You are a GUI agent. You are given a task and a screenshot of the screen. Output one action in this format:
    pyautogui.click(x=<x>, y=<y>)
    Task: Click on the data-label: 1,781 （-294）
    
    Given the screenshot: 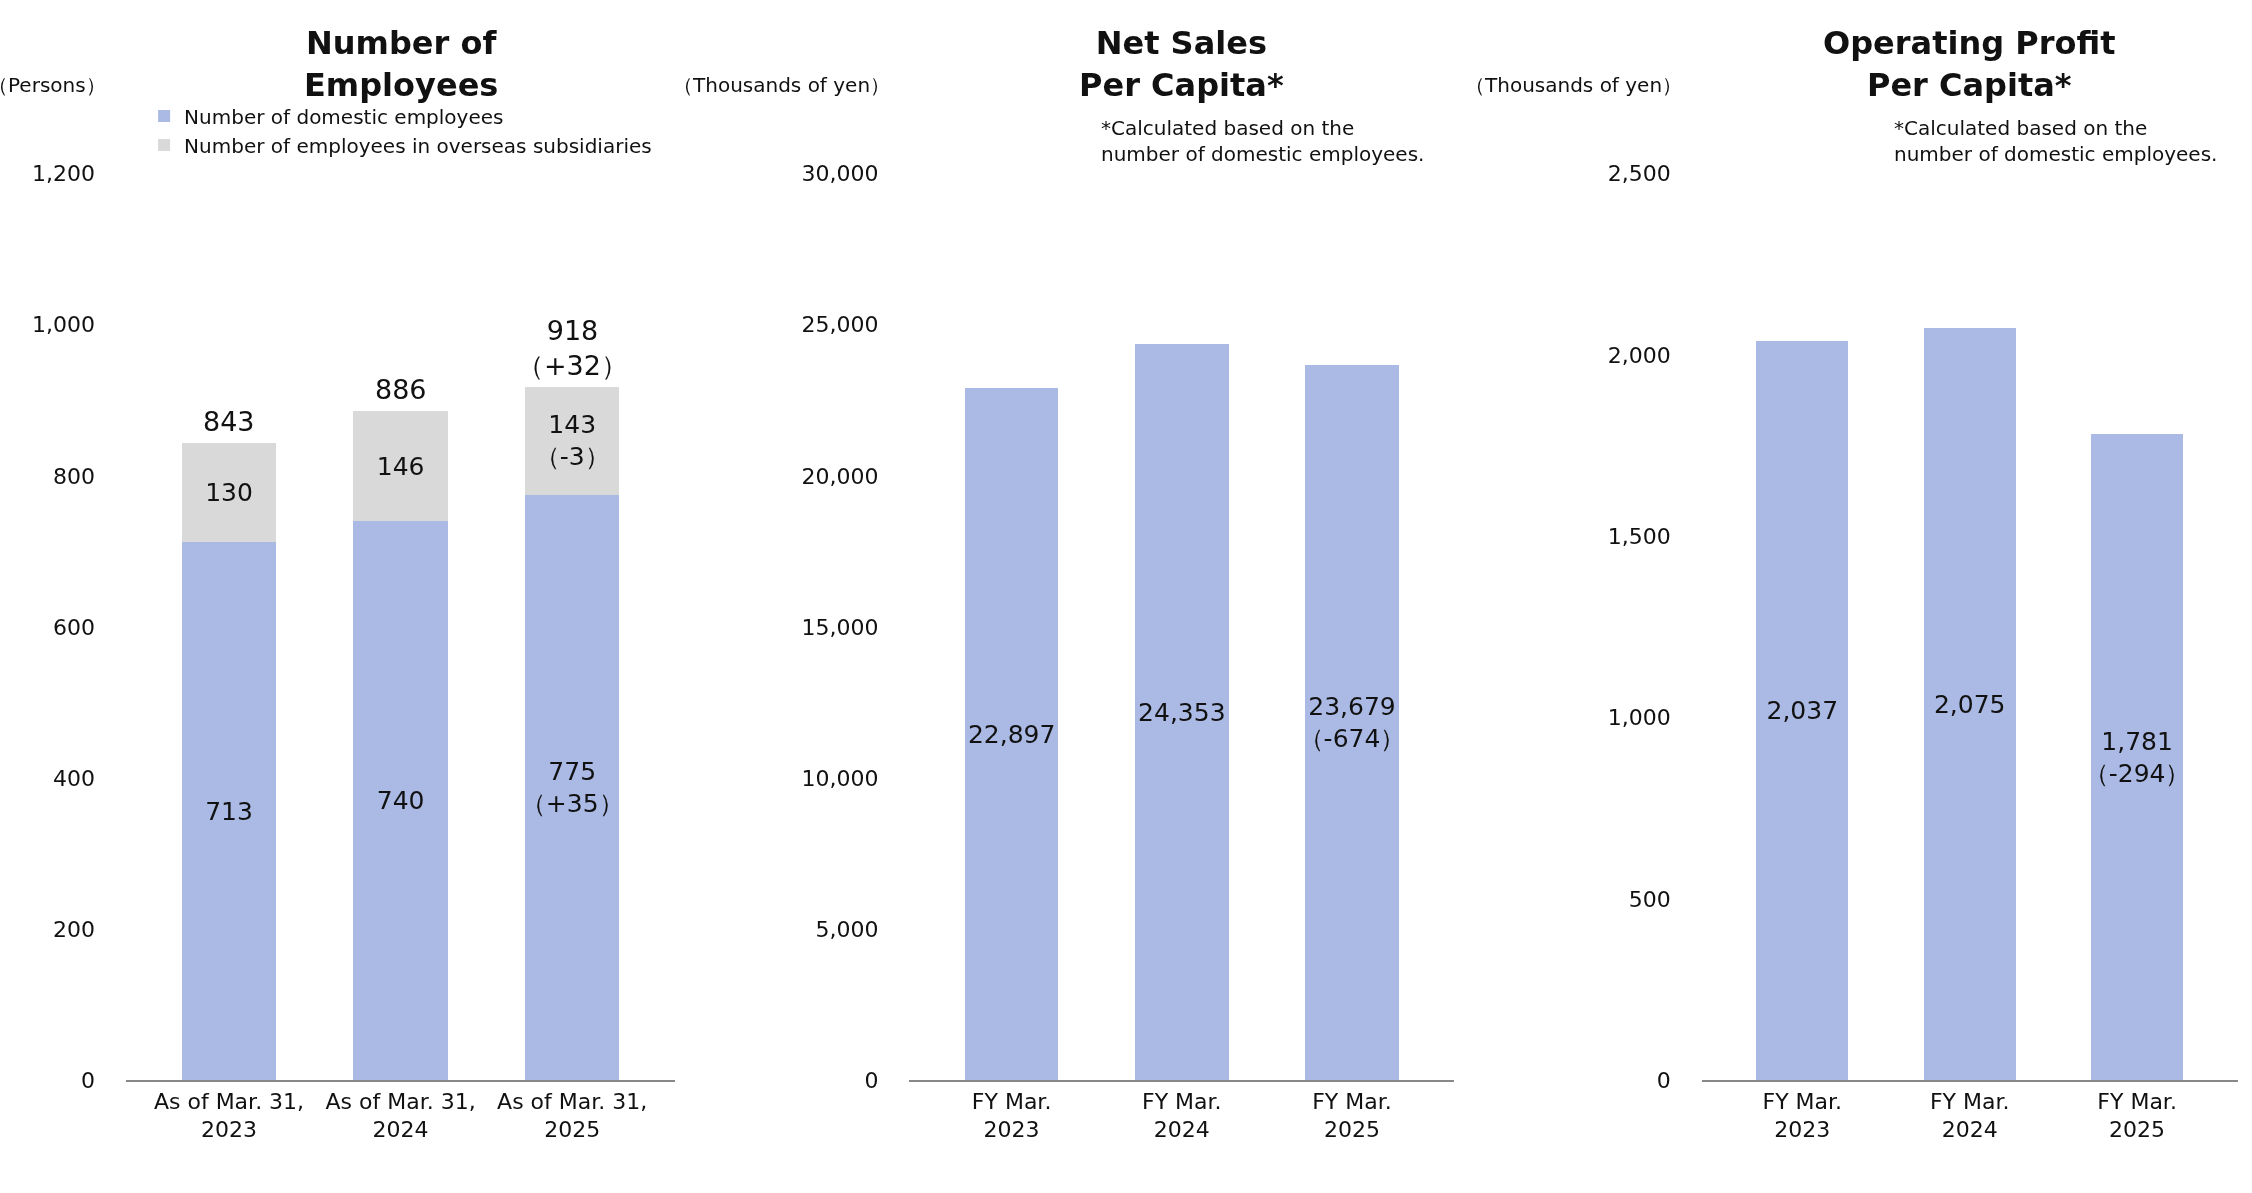 What is the action you would take?
    pyautogui.click(x=2137, y=757)
    